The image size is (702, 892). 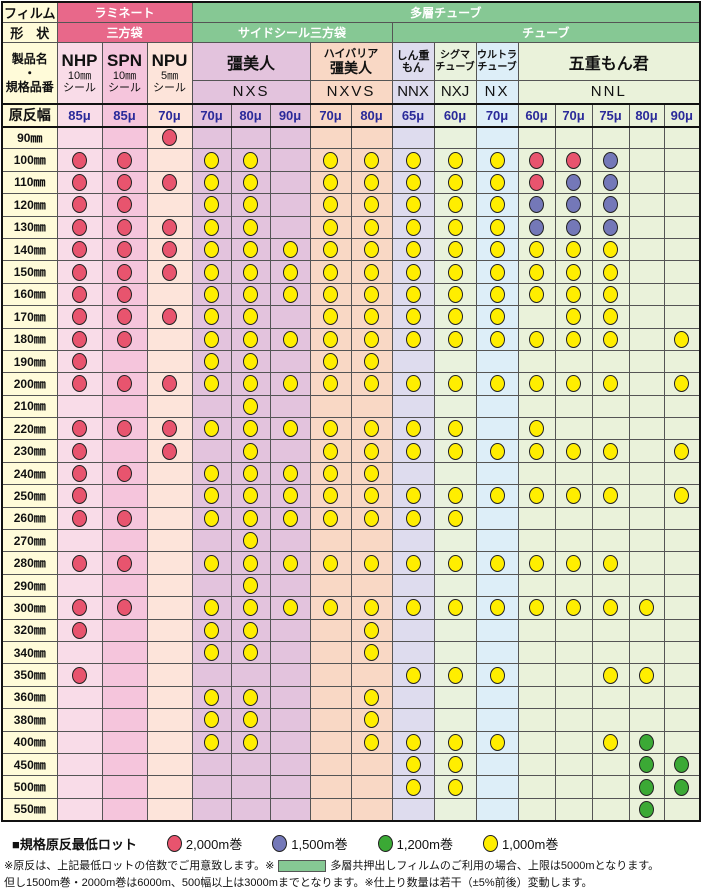 I want to click on laminate-header: ラミネート, so click(x=124, y=12).